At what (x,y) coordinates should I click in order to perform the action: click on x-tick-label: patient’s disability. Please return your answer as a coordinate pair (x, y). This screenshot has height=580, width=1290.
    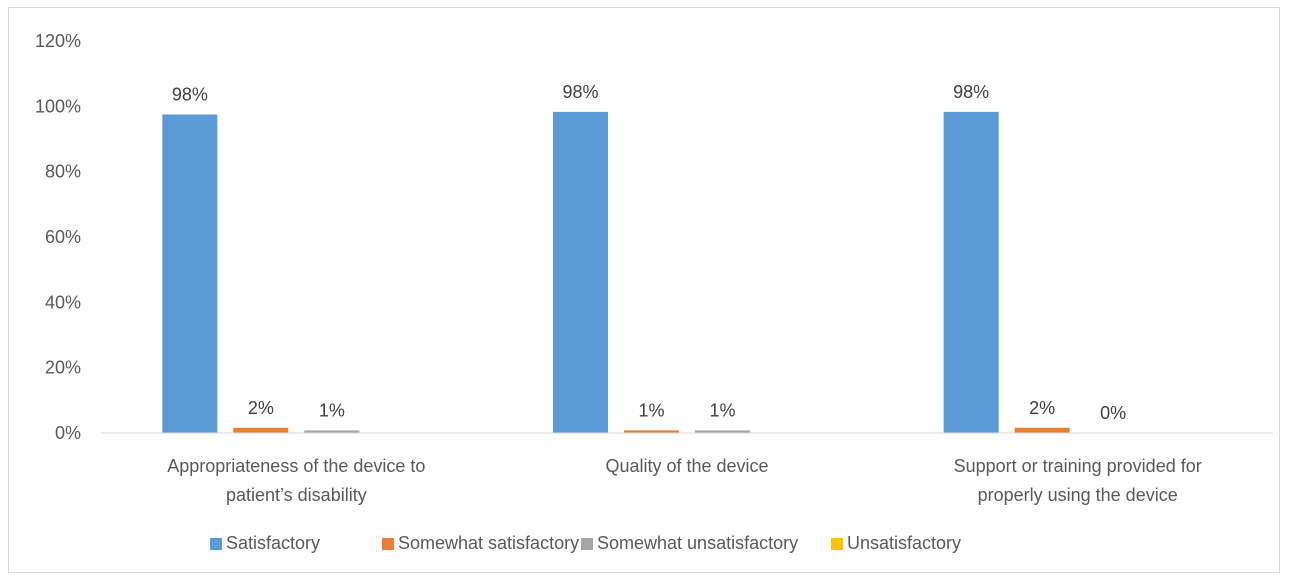
    Looking at the image, I should click on (296, 495).